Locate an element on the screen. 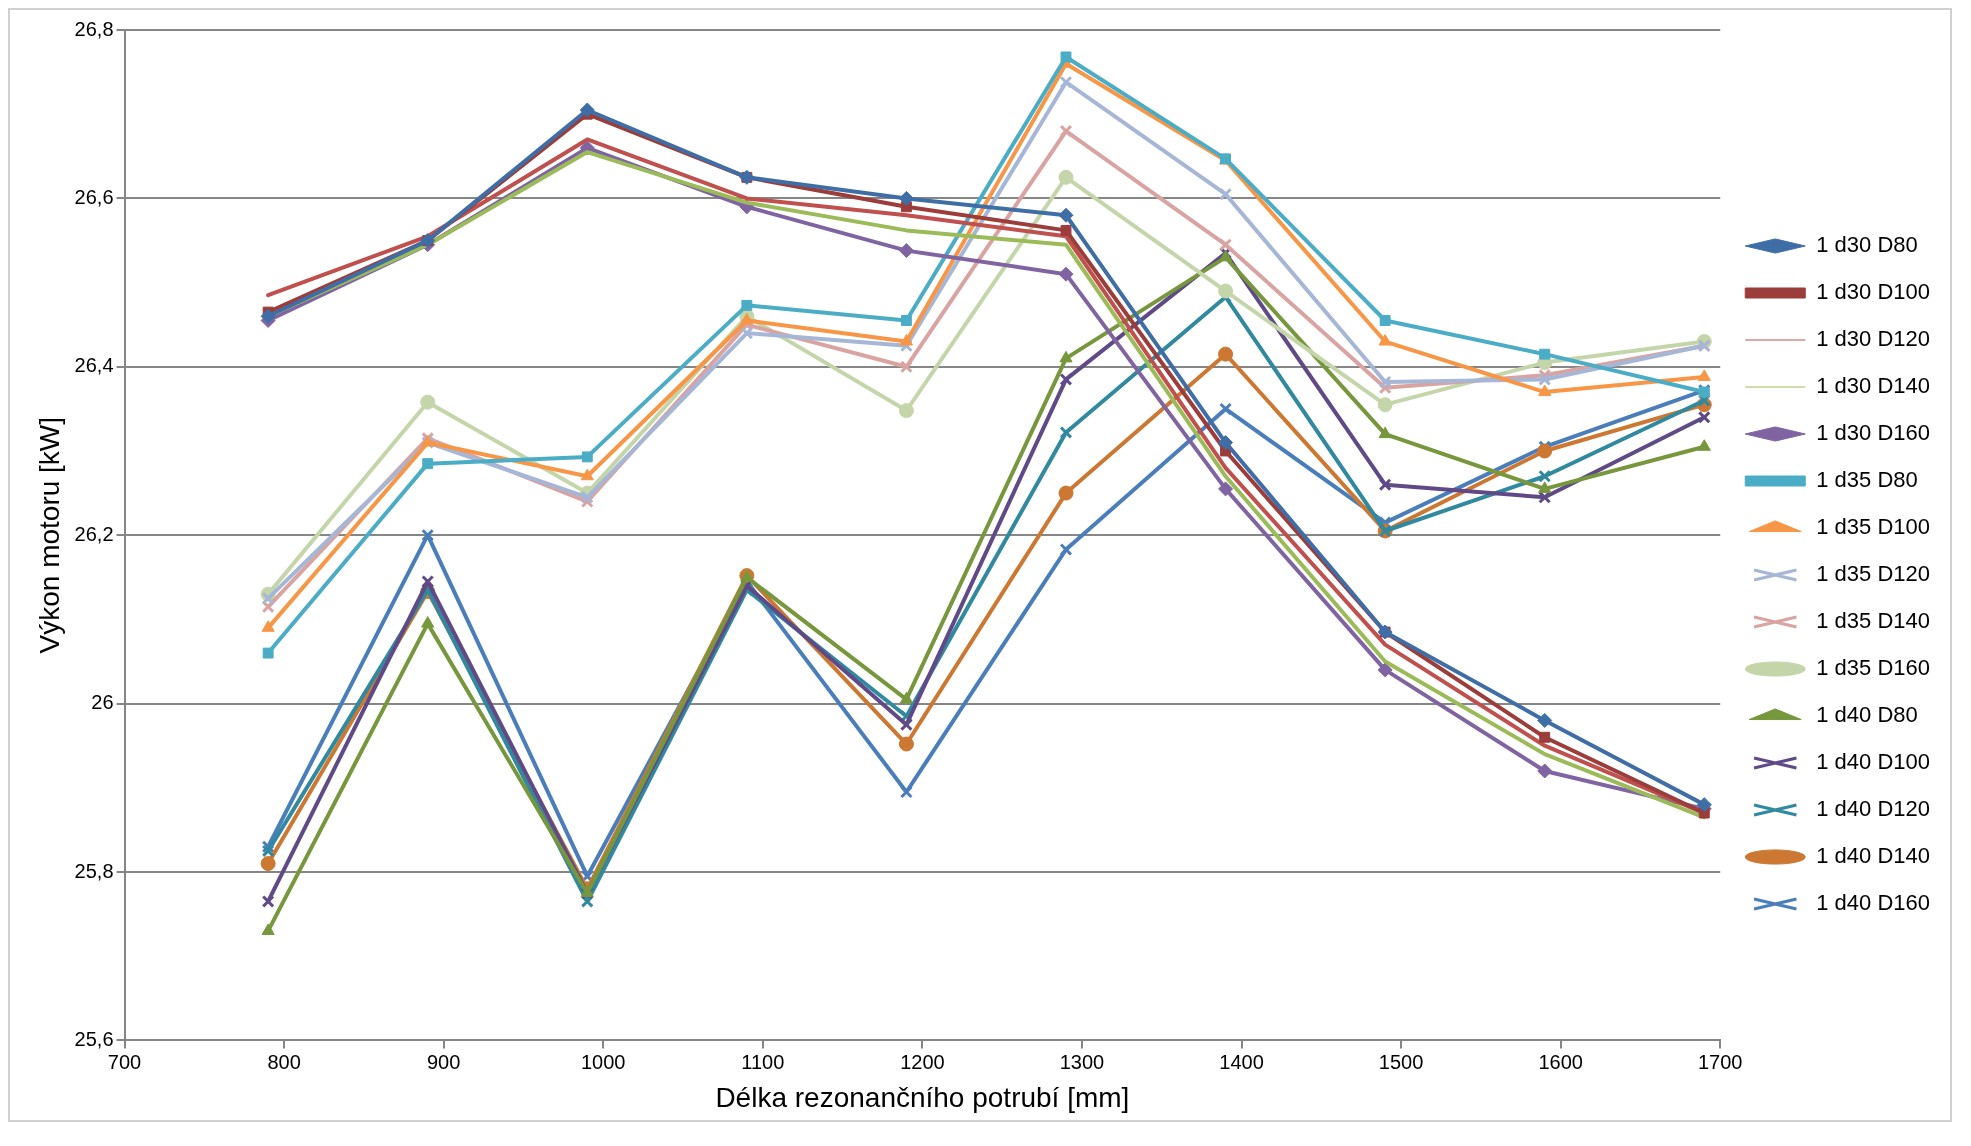 The height and width of the screenshot is (1146, 1971). legend-label: 1 d30 D160 is located at coordinates (1873, 433).